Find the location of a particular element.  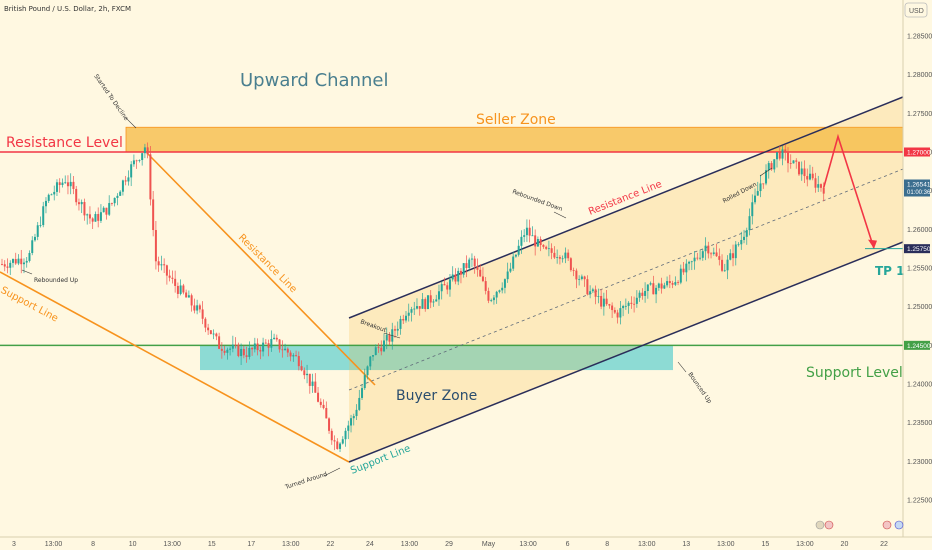

currency-button is located at coordinates (916, 10).